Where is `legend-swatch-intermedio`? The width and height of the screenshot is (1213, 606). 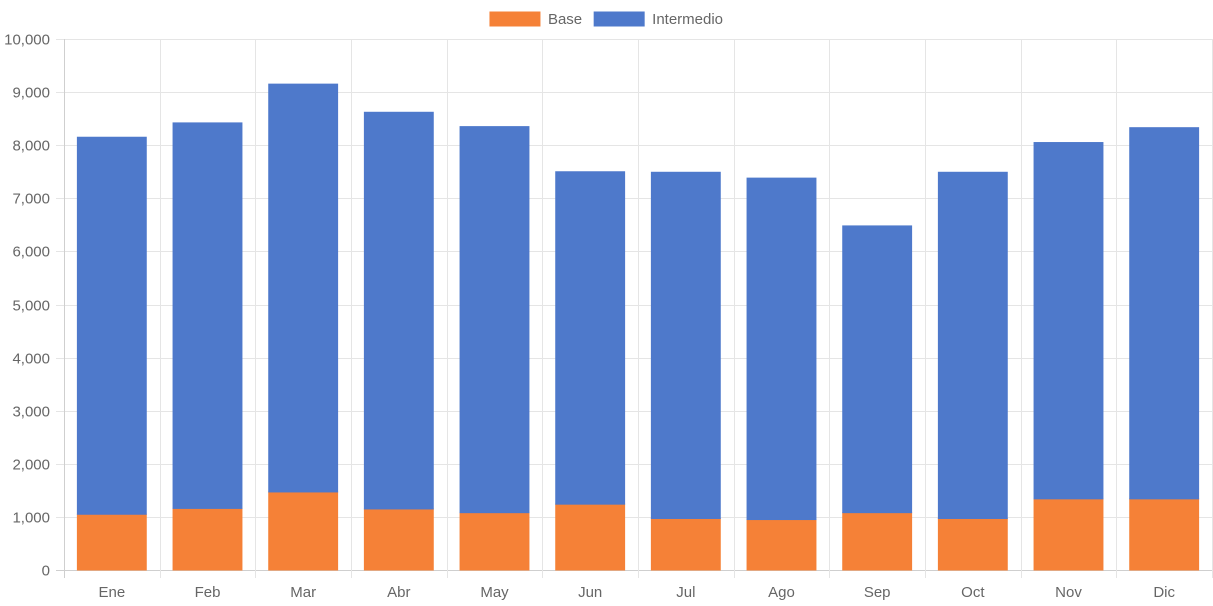
legend-swatch-intermedio is located at coordinates (619, 19).